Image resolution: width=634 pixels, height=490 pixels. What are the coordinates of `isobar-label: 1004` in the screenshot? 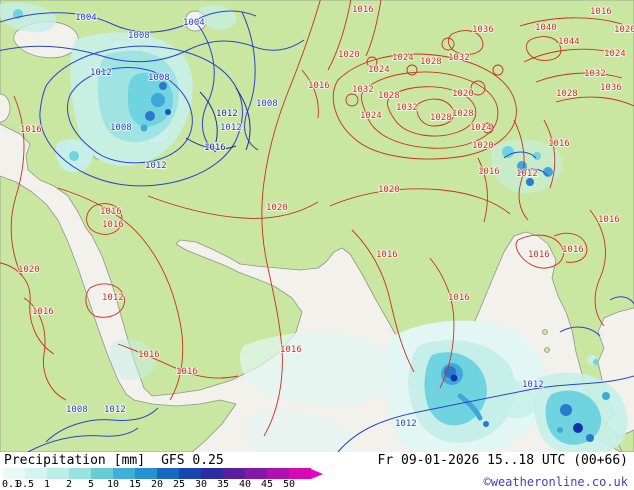 It's located at (194, 23).